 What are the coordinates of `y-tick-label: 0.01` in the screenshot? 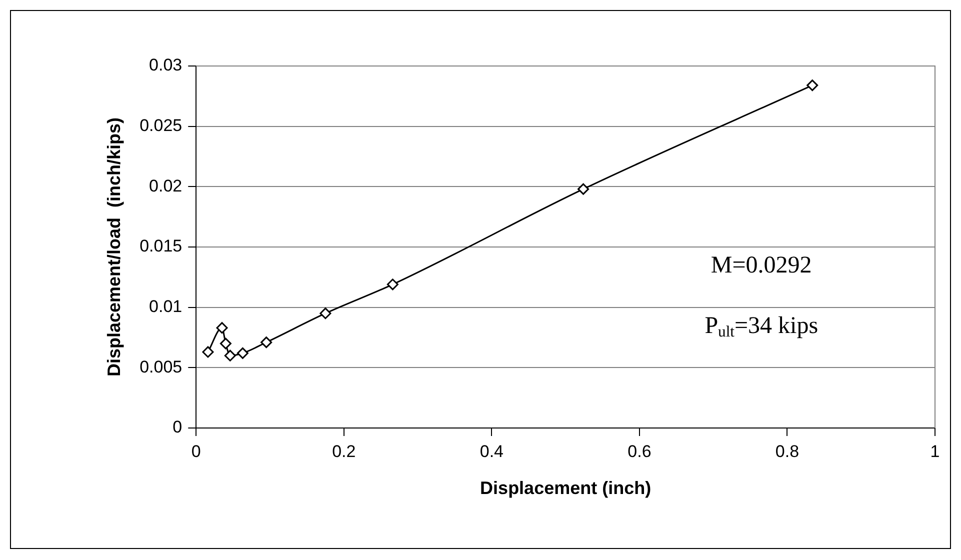 It's located at (165, 306).